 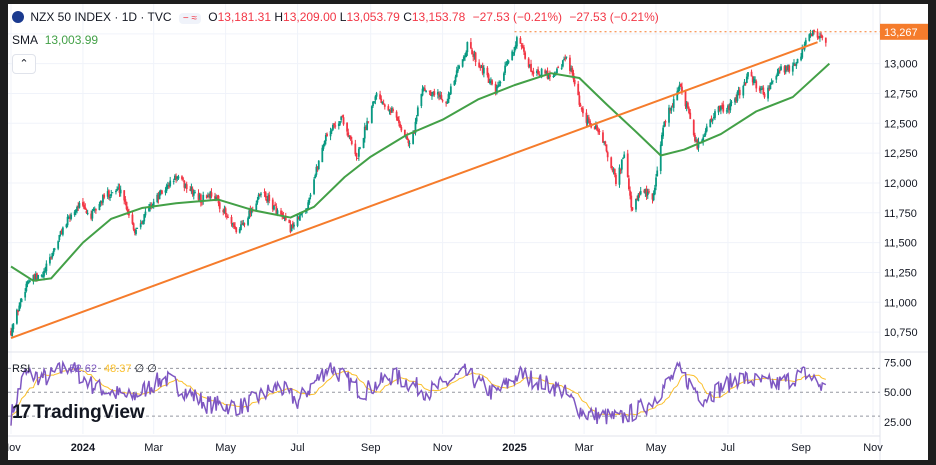 What do you see at coordinates (189, 18) in the screenshot?
I see `chart-controls-pill: − ≈` at bounding box center [189, 18].